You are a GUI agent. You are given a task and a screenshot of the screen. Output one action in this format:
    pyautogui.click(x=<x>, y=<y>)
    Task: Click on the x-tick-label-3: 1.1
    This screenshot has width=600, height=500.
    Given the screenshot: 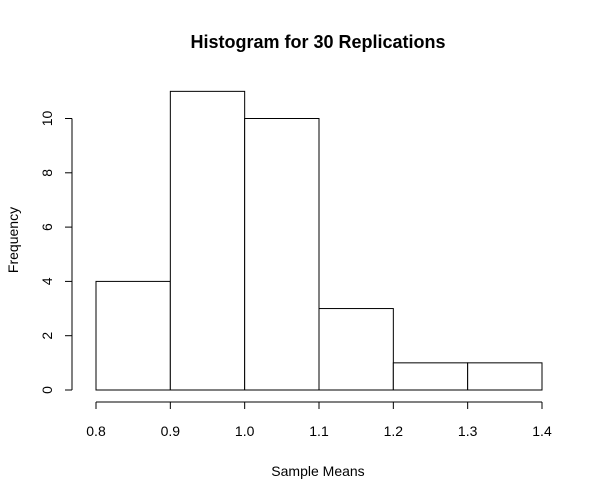 What is the action you would take?
    pyautogui.click(x=319, y=431)
    